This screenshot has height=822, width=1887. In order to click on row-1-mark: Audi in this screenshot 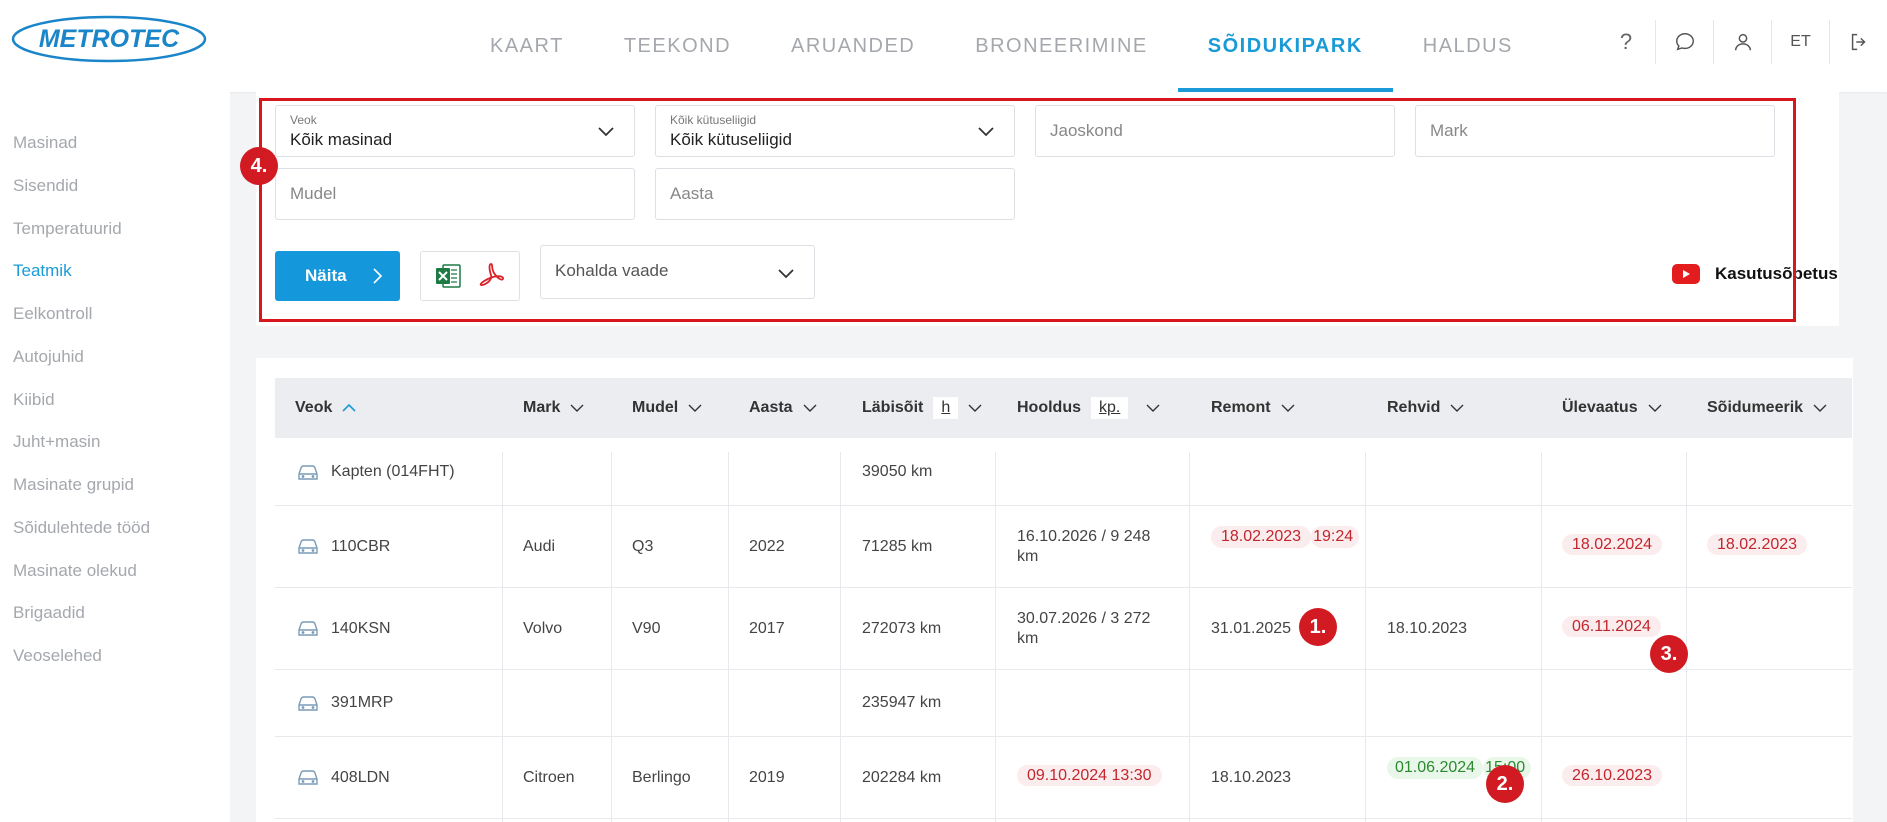, I will do `click(539, 546)`.